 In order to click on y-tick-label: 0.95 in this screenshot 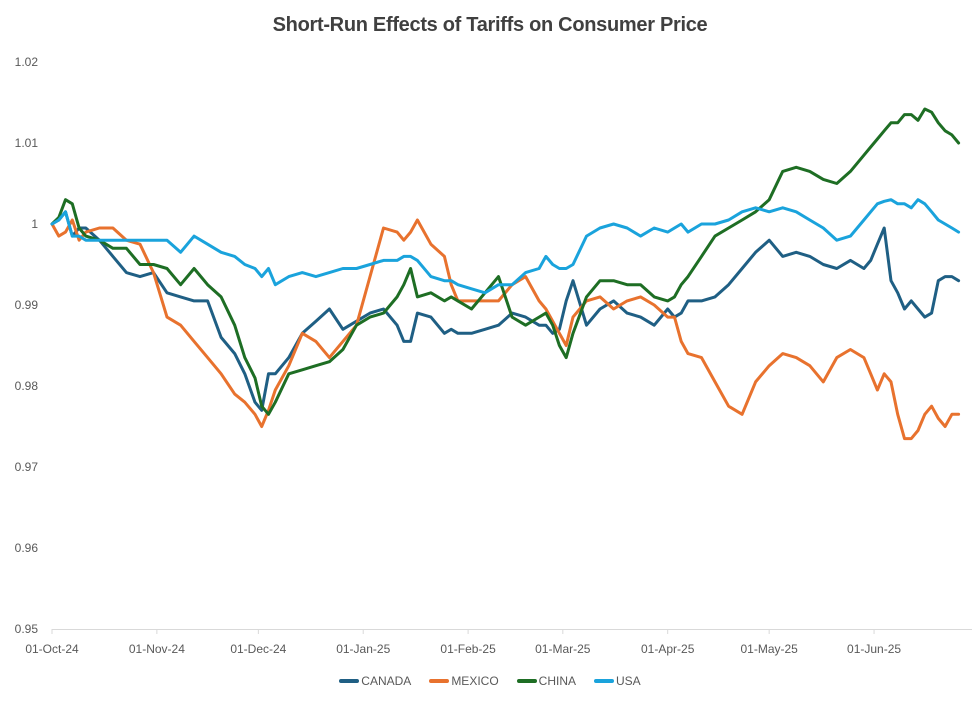, I will do `click(27, 629)`.